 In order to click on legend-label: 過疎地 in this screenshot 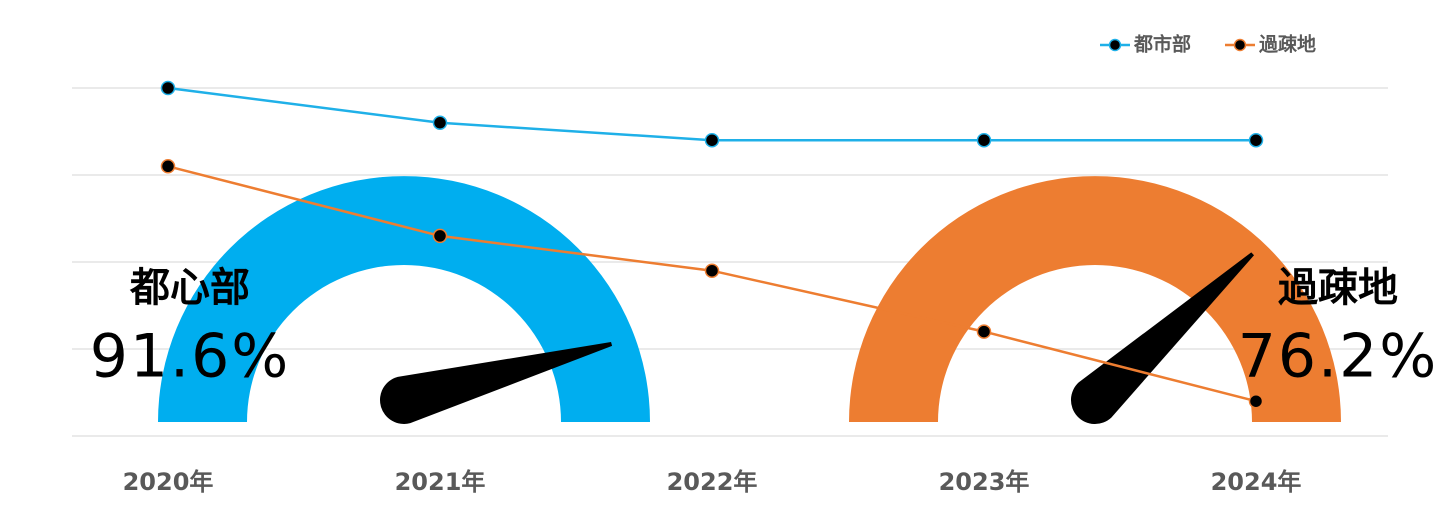, I will do `click(1287, 44)`.